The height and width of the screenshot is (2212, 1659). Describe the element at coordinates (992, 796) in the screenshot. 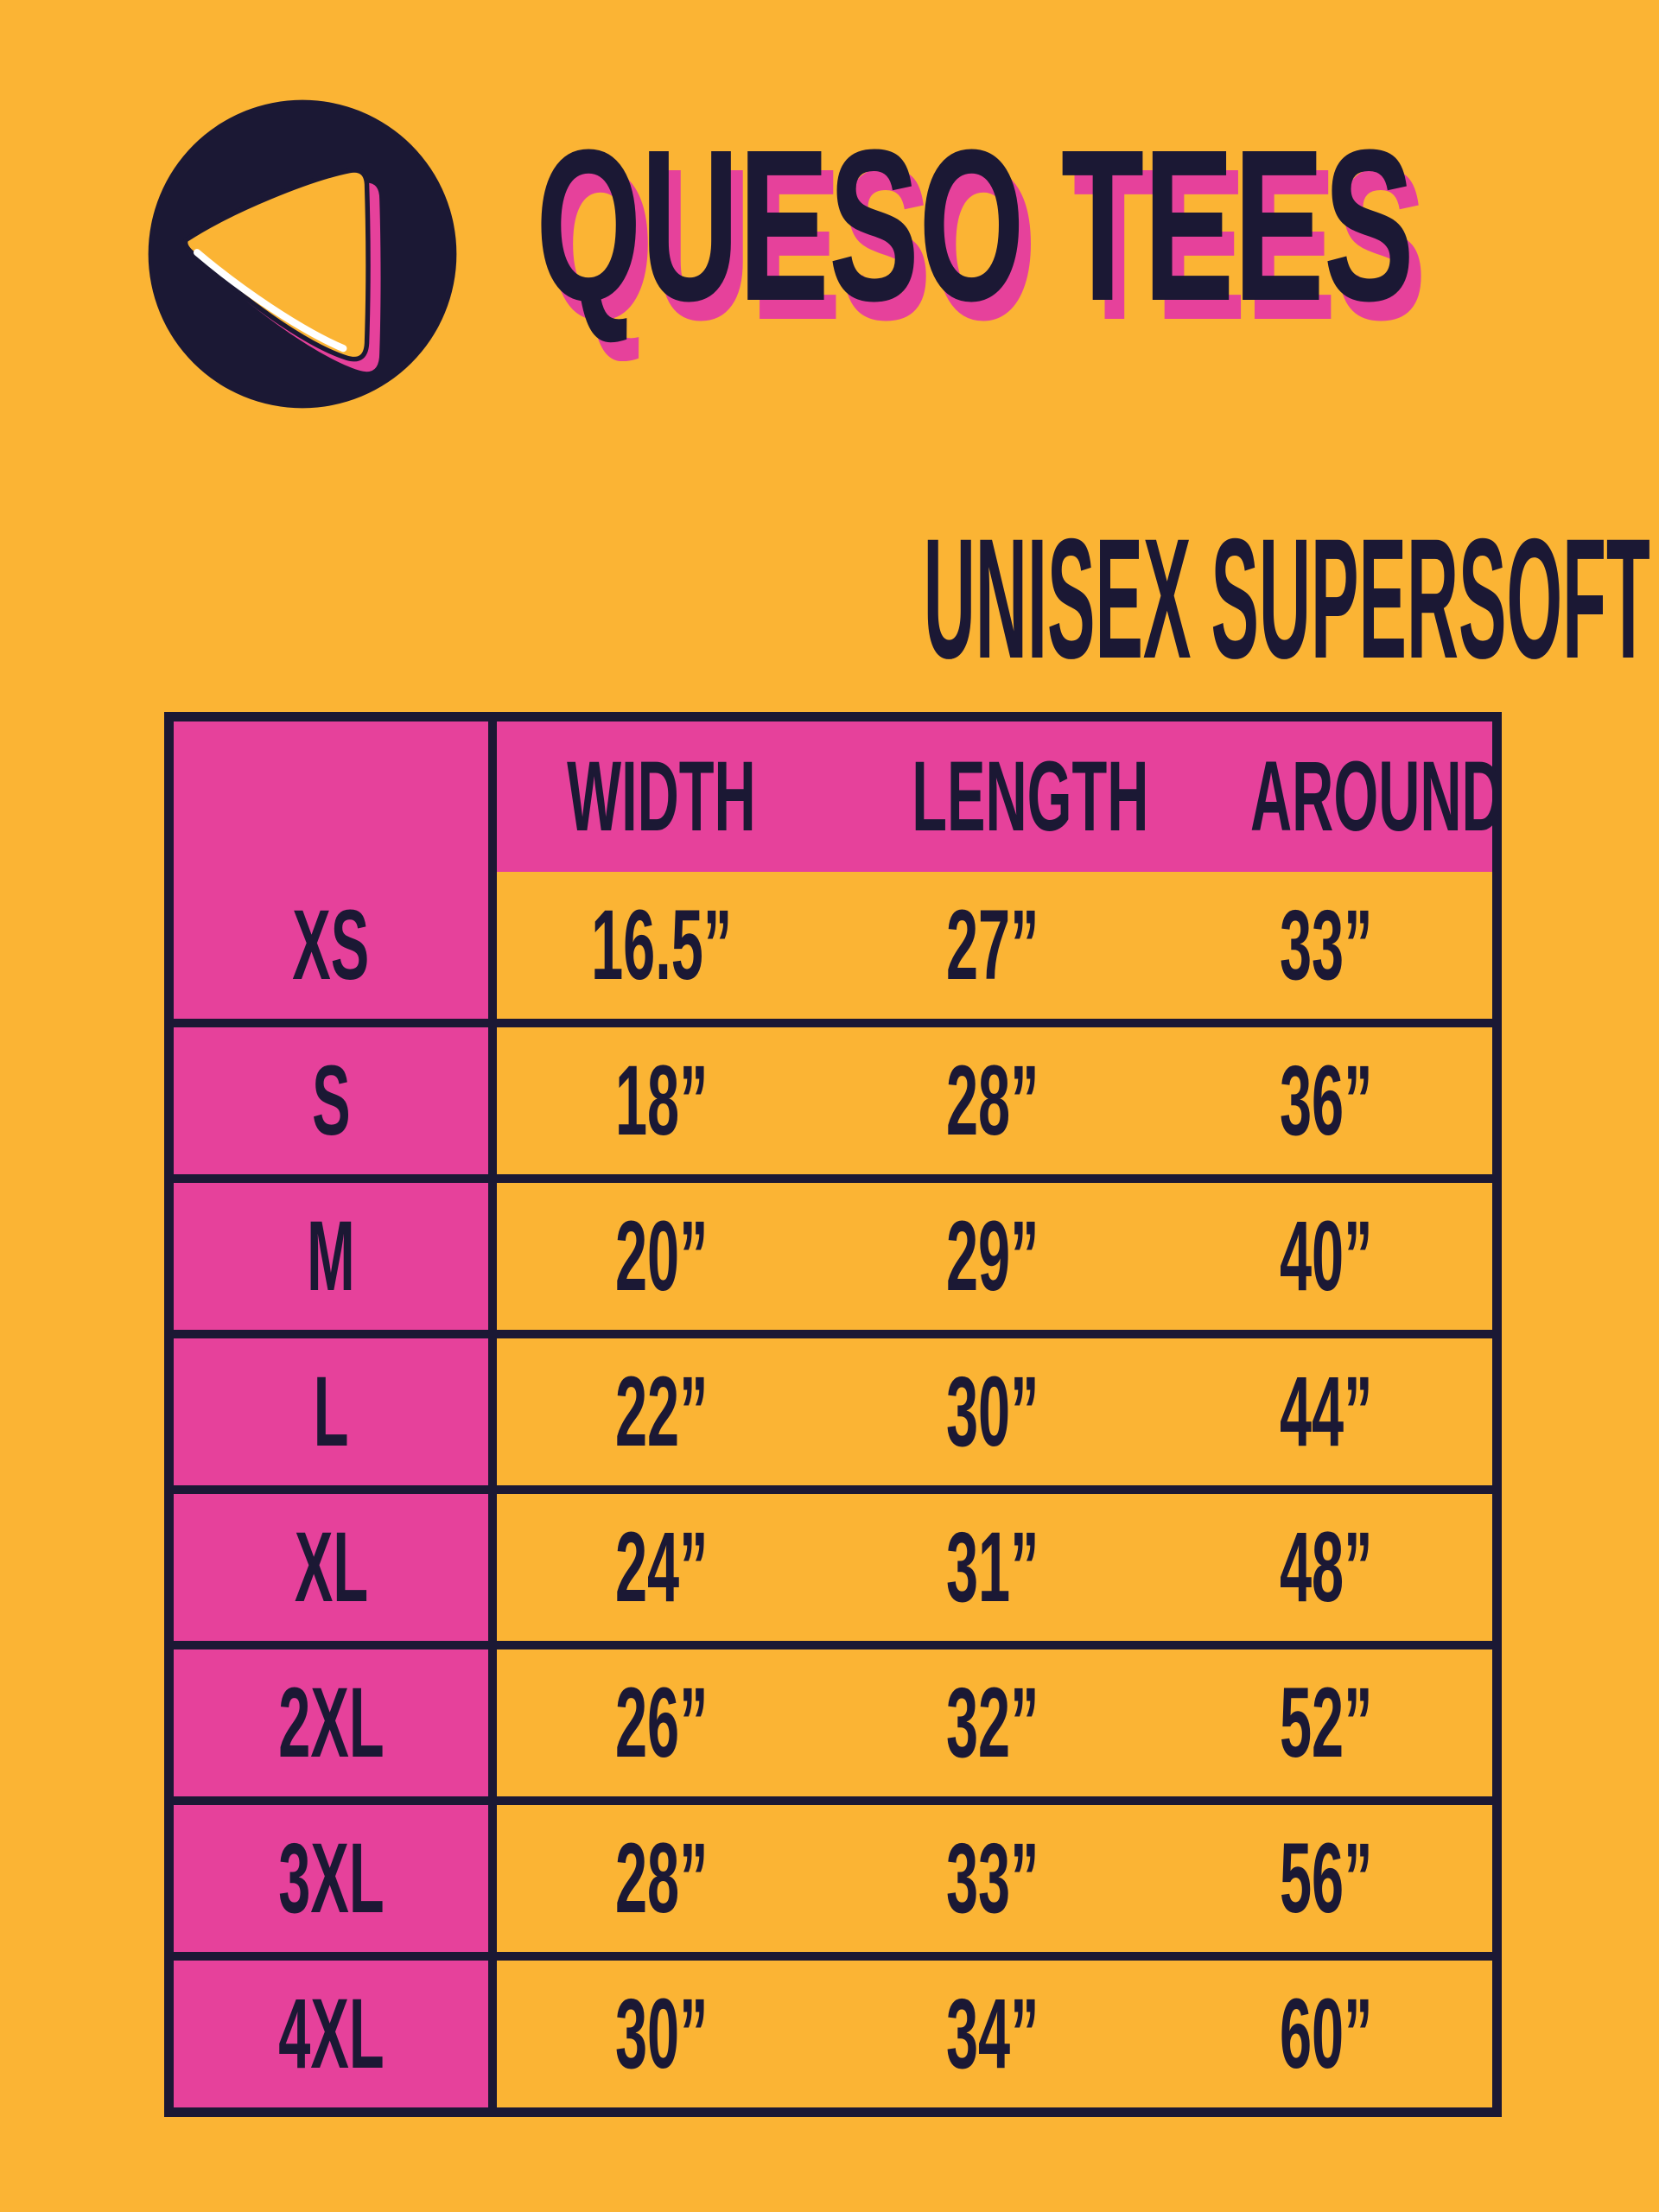

I see `column-header-length: LENGTH` at that location.